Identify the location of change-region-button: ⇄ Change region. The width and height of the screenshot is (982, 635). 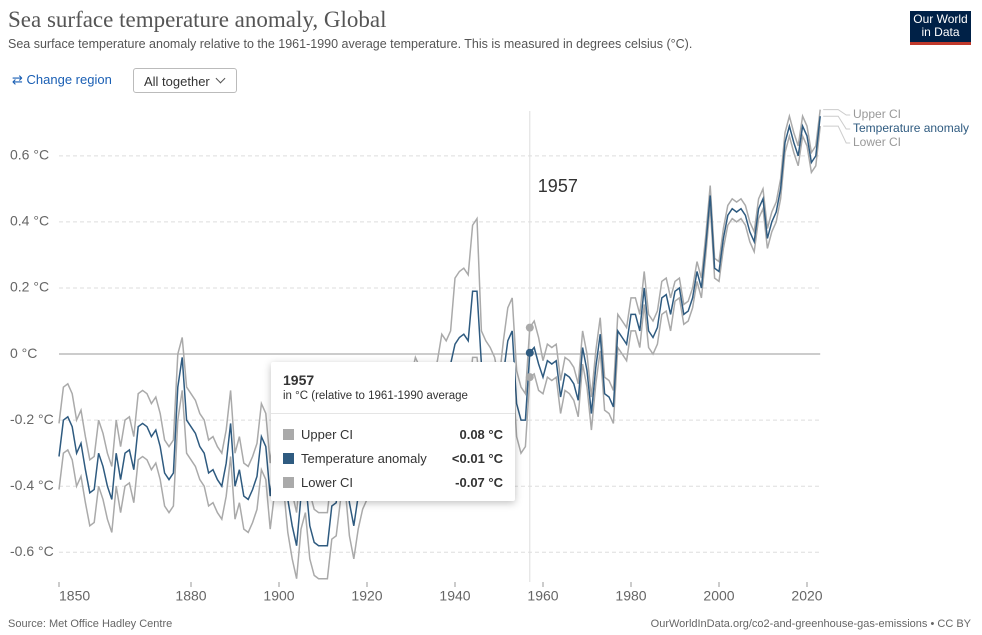
(62, 80).